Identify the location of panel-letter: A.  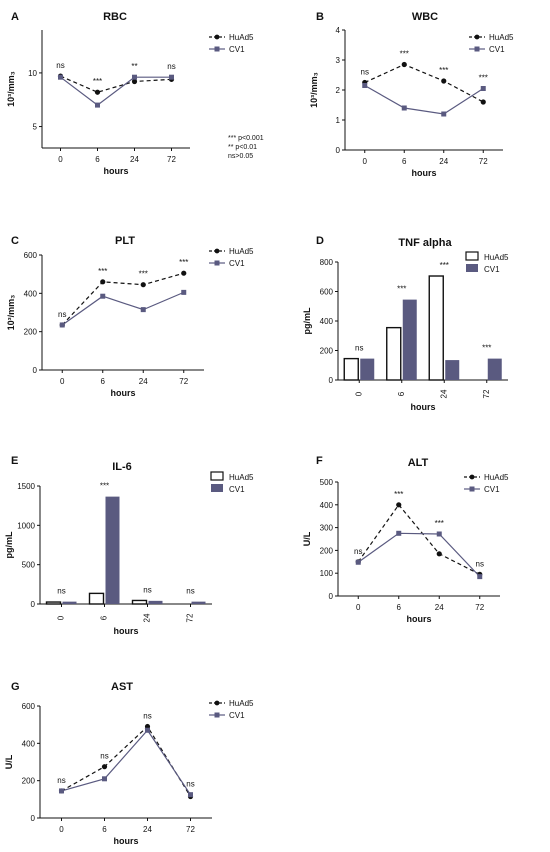
(15, 17).